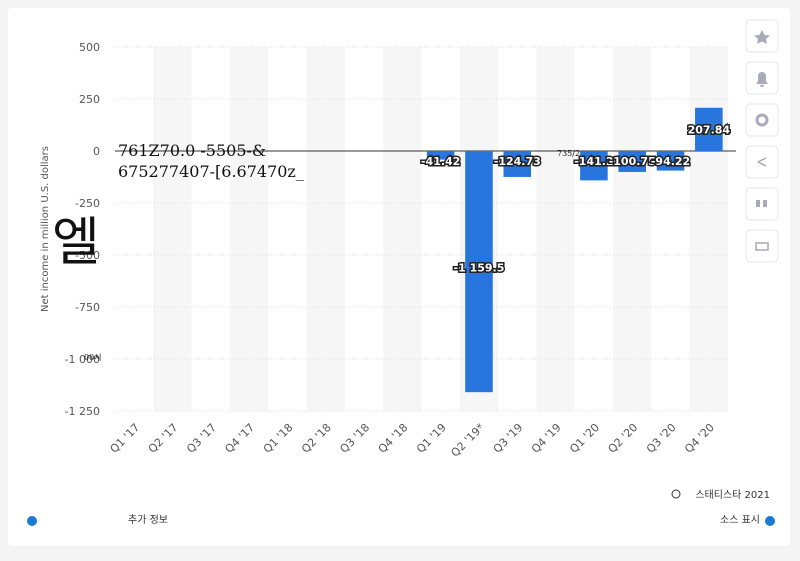 Image resolution: width=800 pixels, height=561 pixels. I want to click on settings-button, so click(762, 120).